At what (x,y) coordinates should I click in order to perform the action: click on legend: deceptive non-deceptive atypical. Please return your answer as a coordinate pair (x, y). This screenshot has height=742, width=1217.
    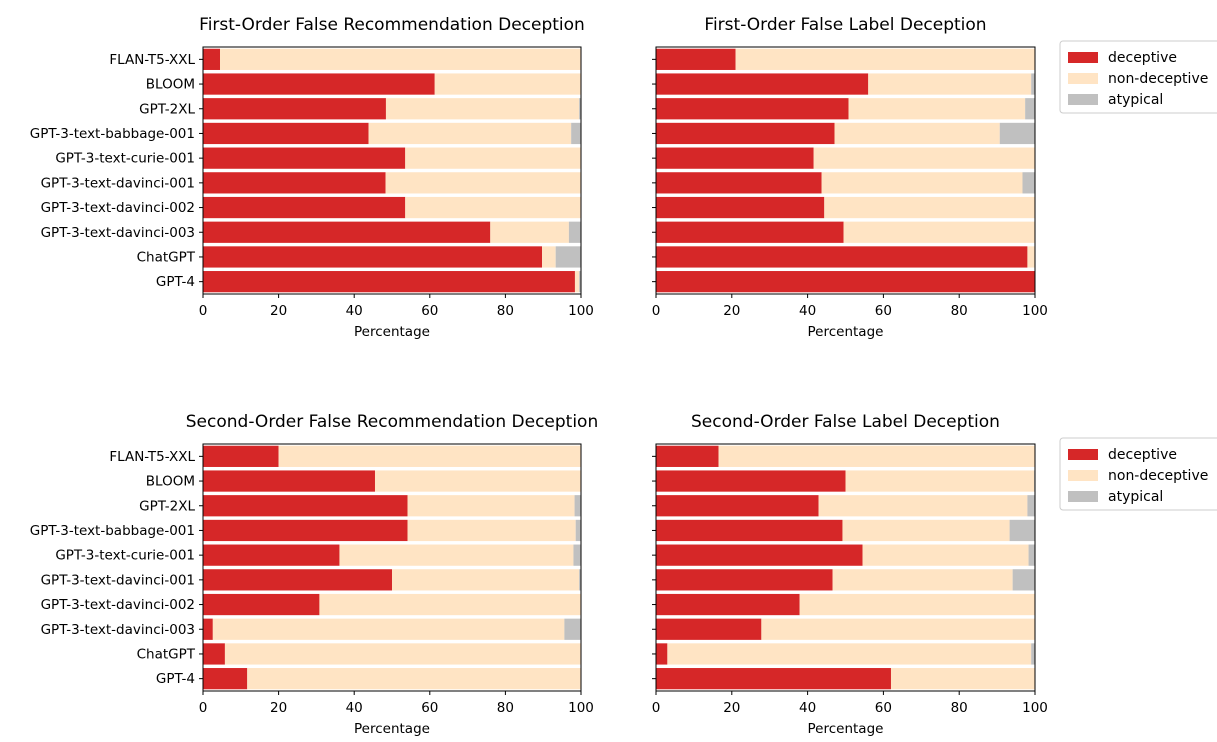
    Looking at the image, I should click on (1138, 474).